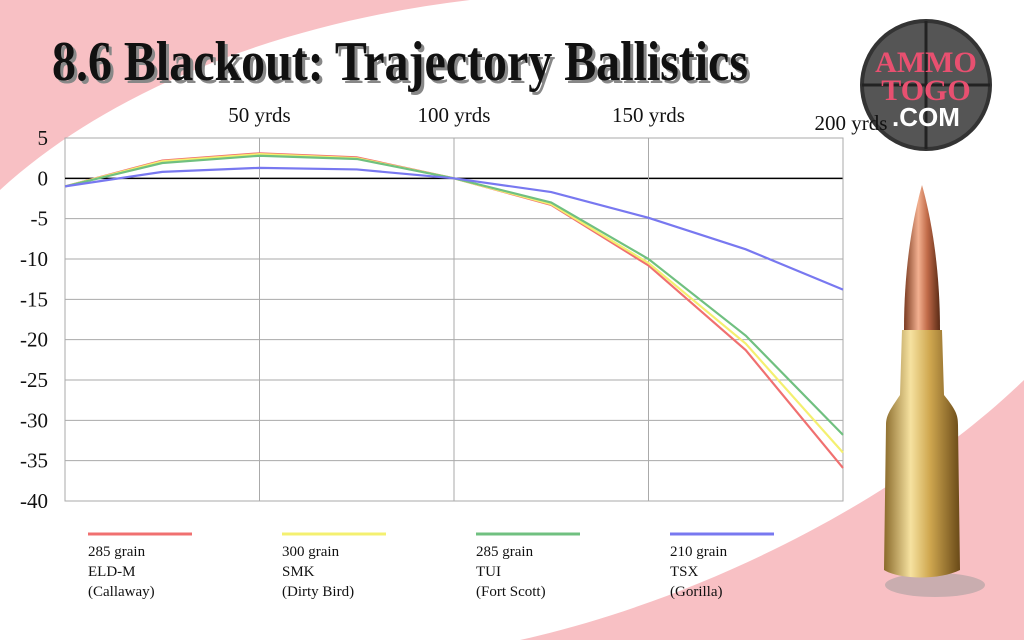 This screenshot has width=1024, height=640. Describe the element at coordinates (34, 340) in the screenshot. I see `y-tick-label: -20` at that location.